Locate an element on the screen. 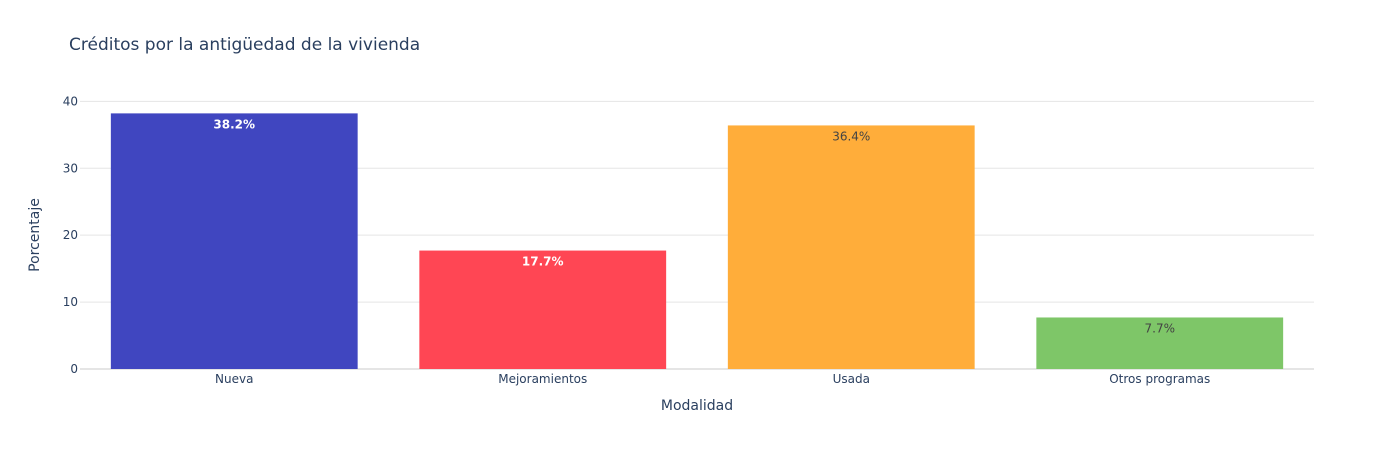 Image resolution: width=1394 pixels, height=450 pixels. bar-data-label: 7.7% is located at coordinates (1160, 328).